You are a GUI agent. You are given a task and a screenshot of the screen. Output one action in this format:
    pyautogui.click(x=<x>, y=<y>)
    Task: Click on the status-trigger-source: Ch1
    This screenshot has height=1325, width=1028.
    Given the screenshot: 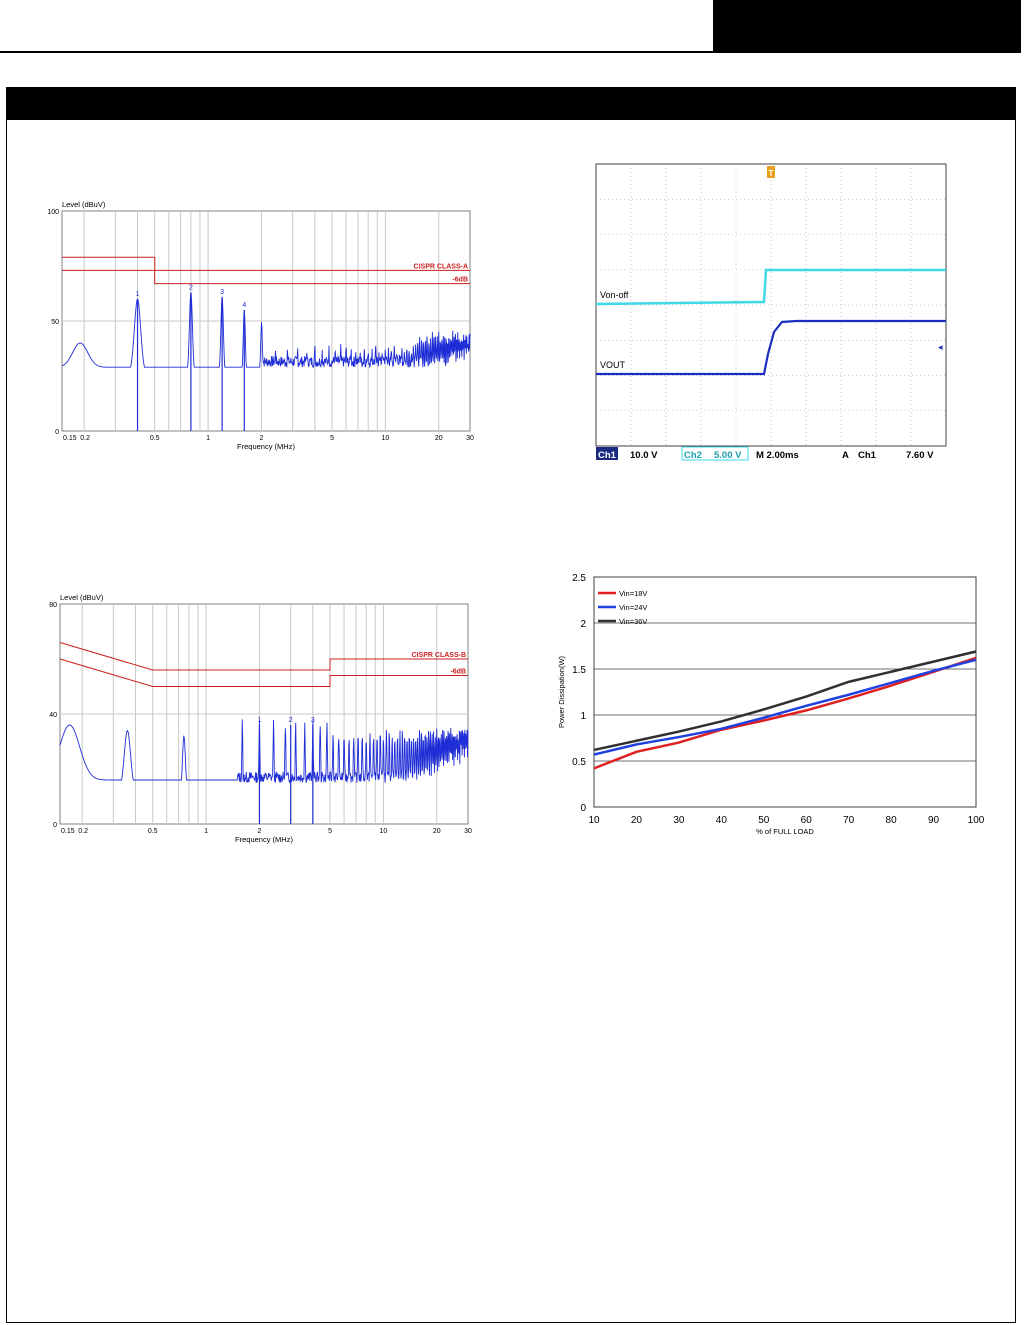 What is the action you would take?
    pyautogui.click(x=867, y=455)
    